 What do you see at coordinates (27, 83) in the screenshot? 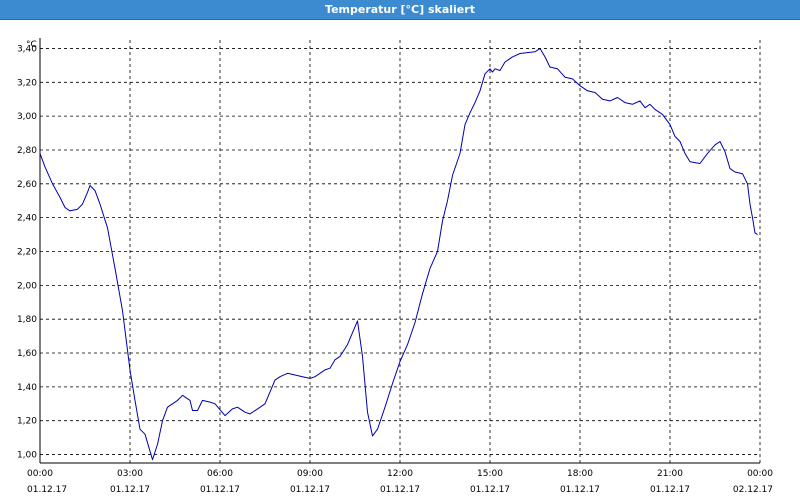
I see `y-tick-label: 3,20` at bounding box center [27, 83].